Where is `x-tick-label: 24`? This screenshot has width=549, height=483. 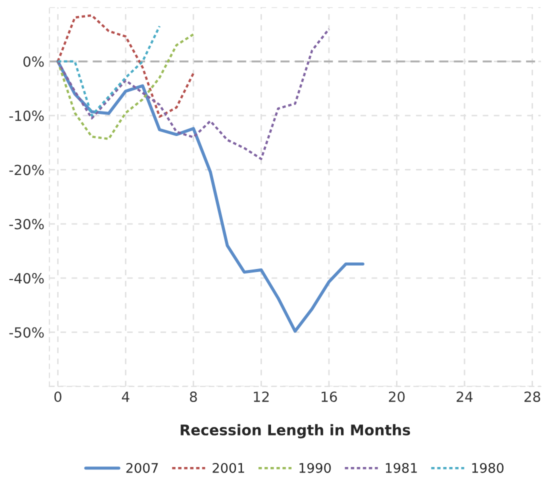
x-tick-label: 24 is located at coordinates (464, 397).